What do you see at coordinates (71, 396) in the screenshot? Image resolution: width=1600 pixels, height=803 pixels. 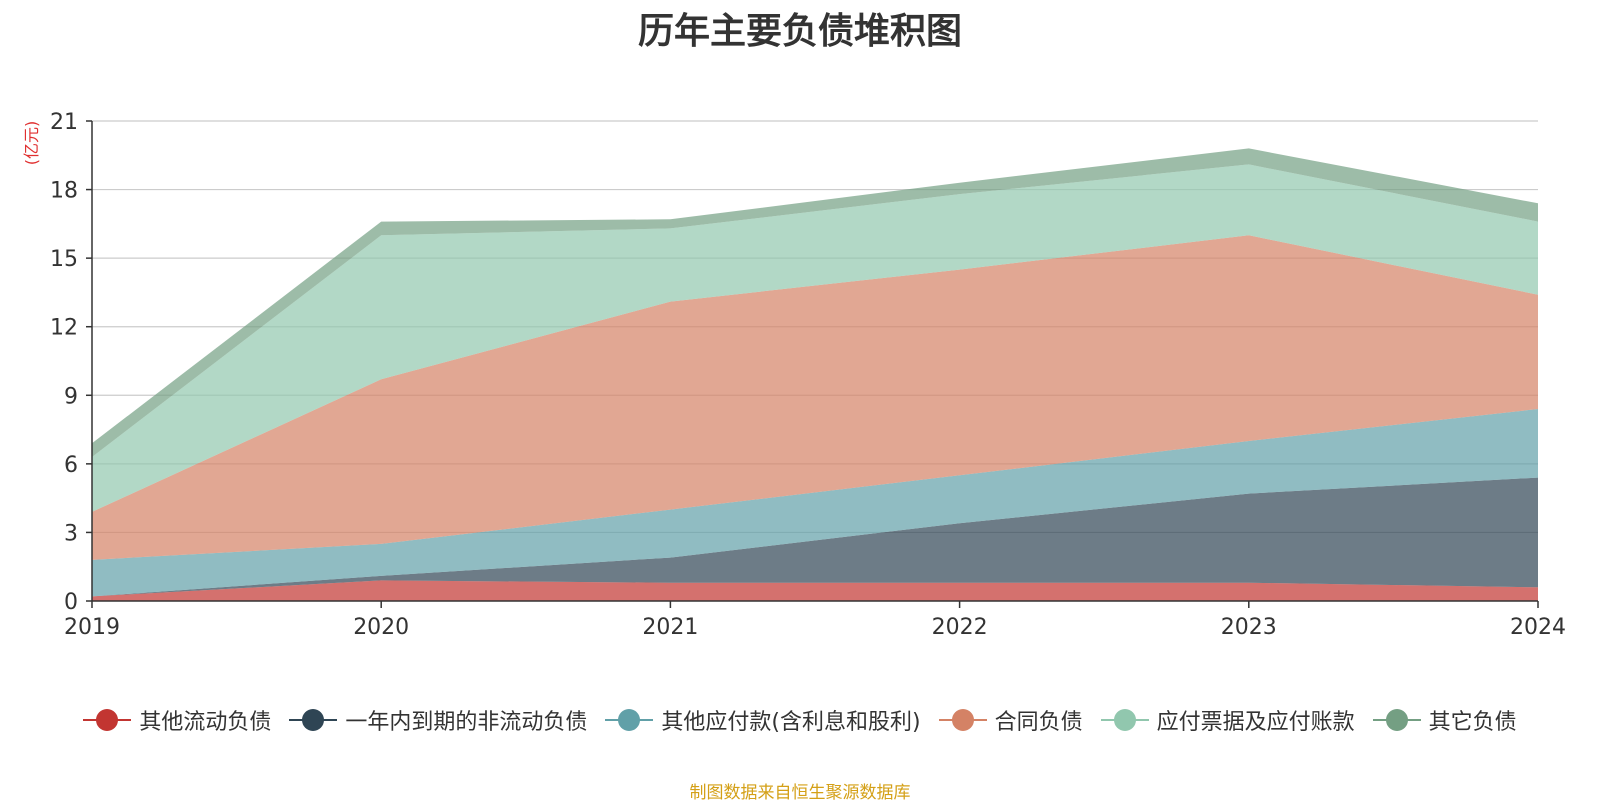 I see `y-tick-label-9: 9` at bounding box center [71, 396].